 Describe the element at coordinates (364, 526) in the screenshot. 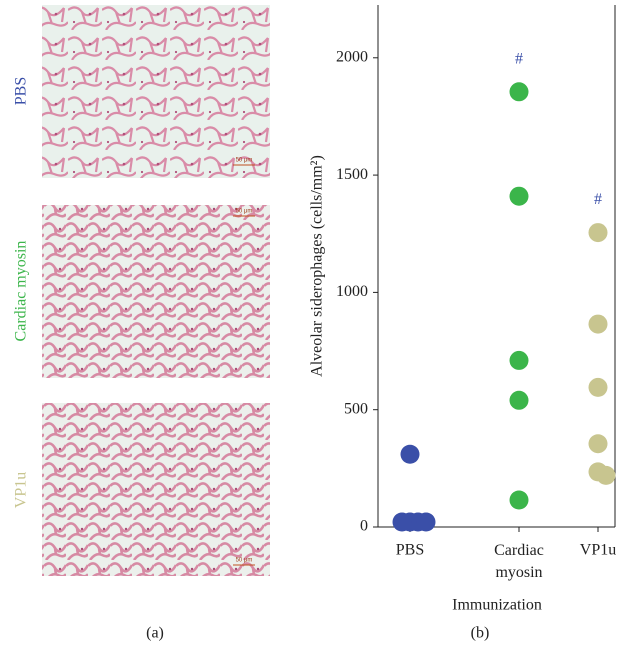

I see `y-tick-label: 0` at that location.